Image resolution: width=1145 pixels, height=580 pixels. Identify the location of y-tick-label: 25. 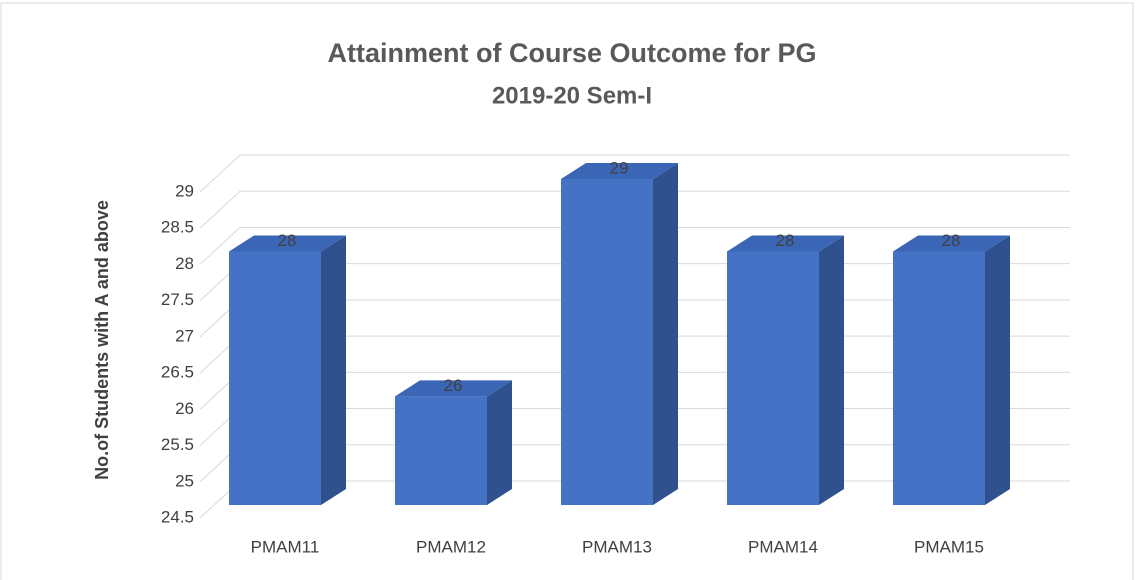
(184, 480).